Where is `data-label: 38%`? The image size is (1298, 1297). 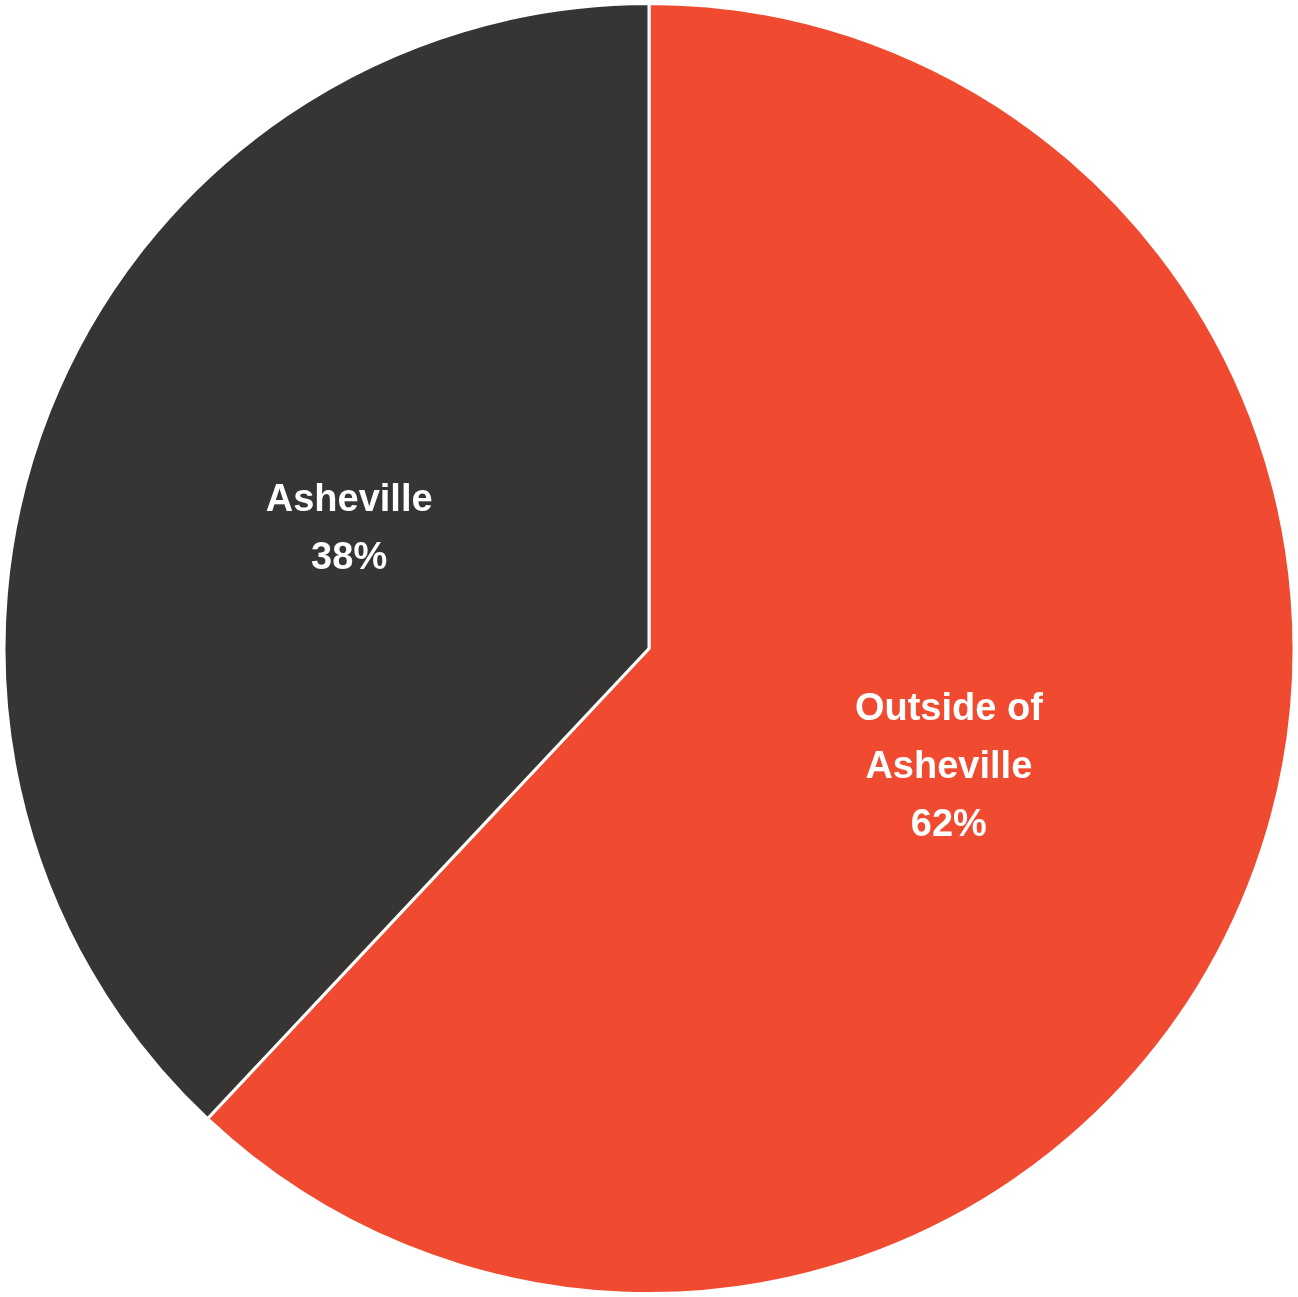 data-label: 38% is located at coordinates (349, 556).